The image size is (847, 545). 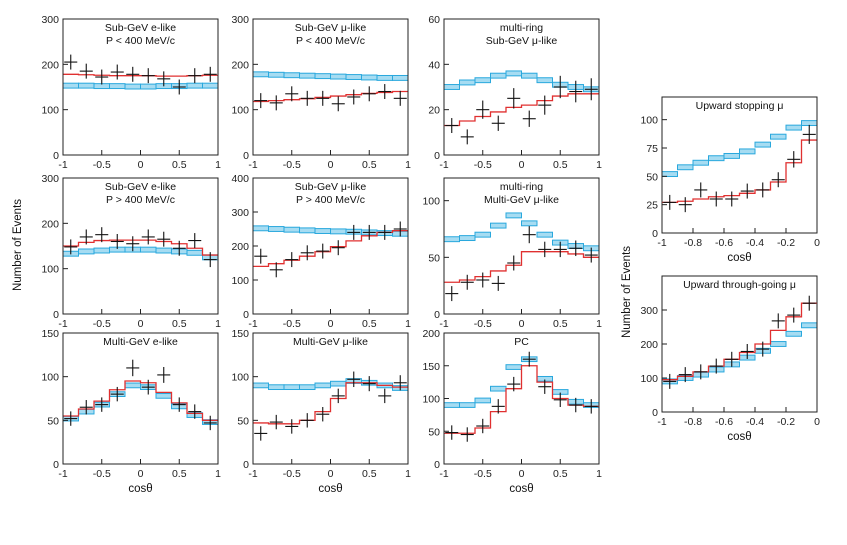 I want to click on panel-p8: 0 50 100 150 -1 -0.5 0 0.5 1 Multi-GeV μ-like cosθ, so click(x=321, y=411).